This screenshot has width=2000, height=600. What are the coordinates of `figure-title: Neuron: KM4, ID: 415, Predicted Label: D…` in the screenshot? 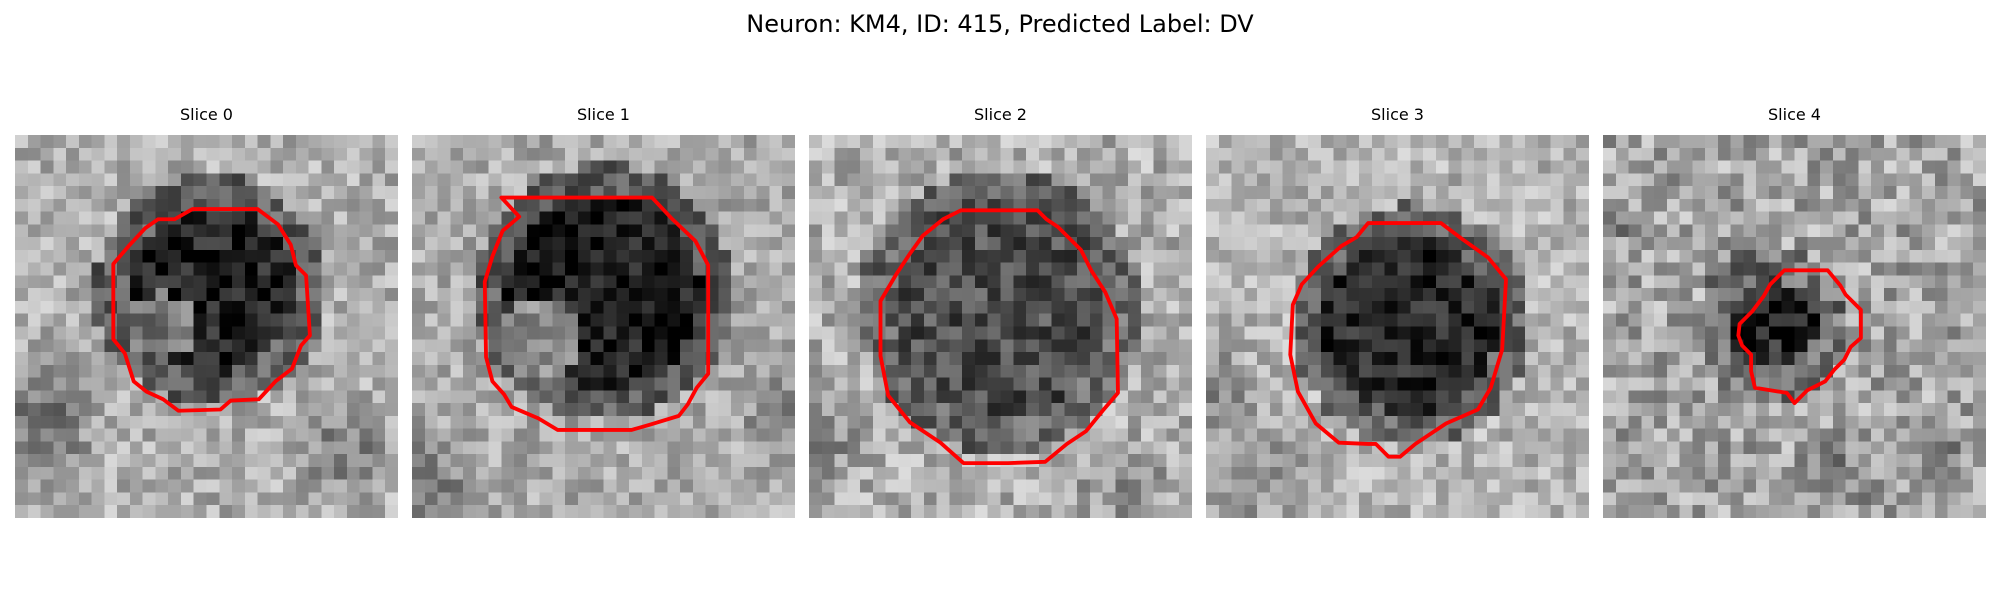 It's located at (1000, 24).